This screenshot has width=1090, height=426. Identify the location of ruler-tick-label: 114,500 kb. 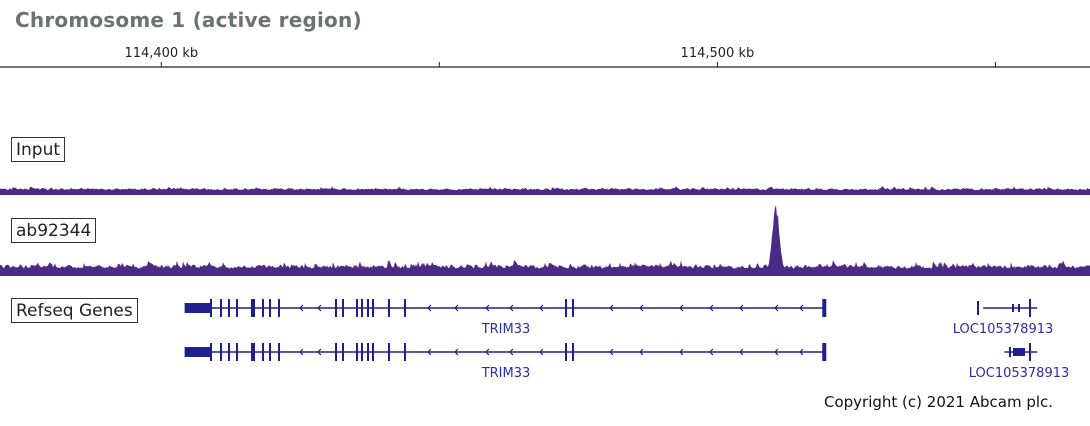
(718, 53).